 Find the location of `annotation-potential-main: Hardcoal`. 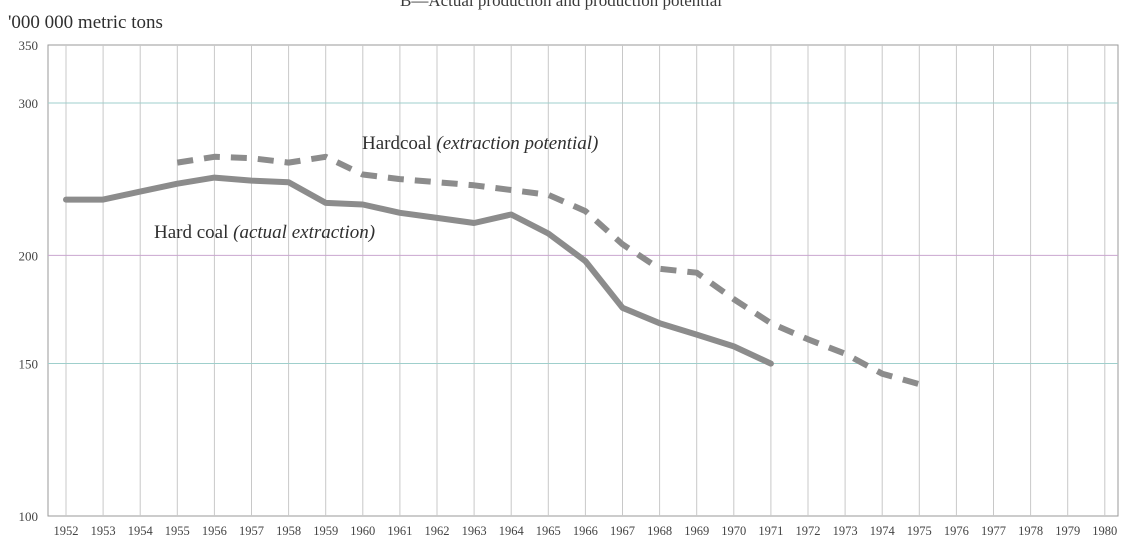

annotation-potential-main: Hardcoal is located at coordinates (397, 143).